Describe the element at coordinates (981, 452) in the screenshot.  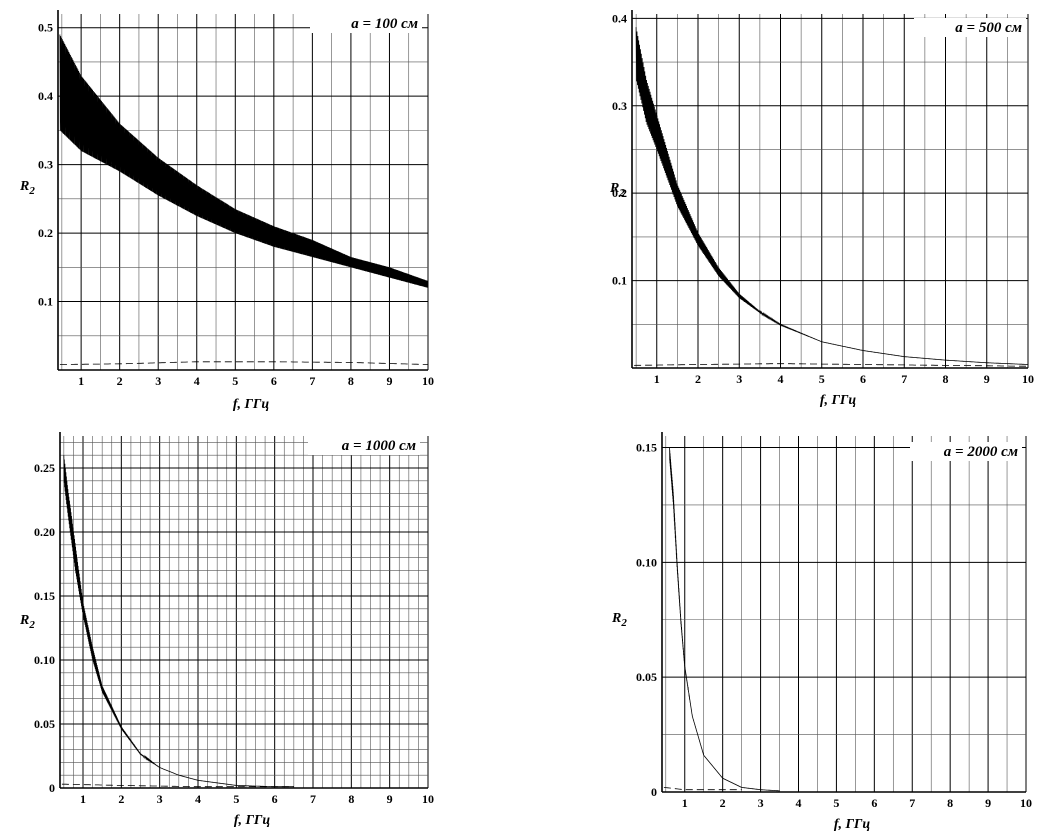
I see `annotation-label: a = 2000 см` at that location.